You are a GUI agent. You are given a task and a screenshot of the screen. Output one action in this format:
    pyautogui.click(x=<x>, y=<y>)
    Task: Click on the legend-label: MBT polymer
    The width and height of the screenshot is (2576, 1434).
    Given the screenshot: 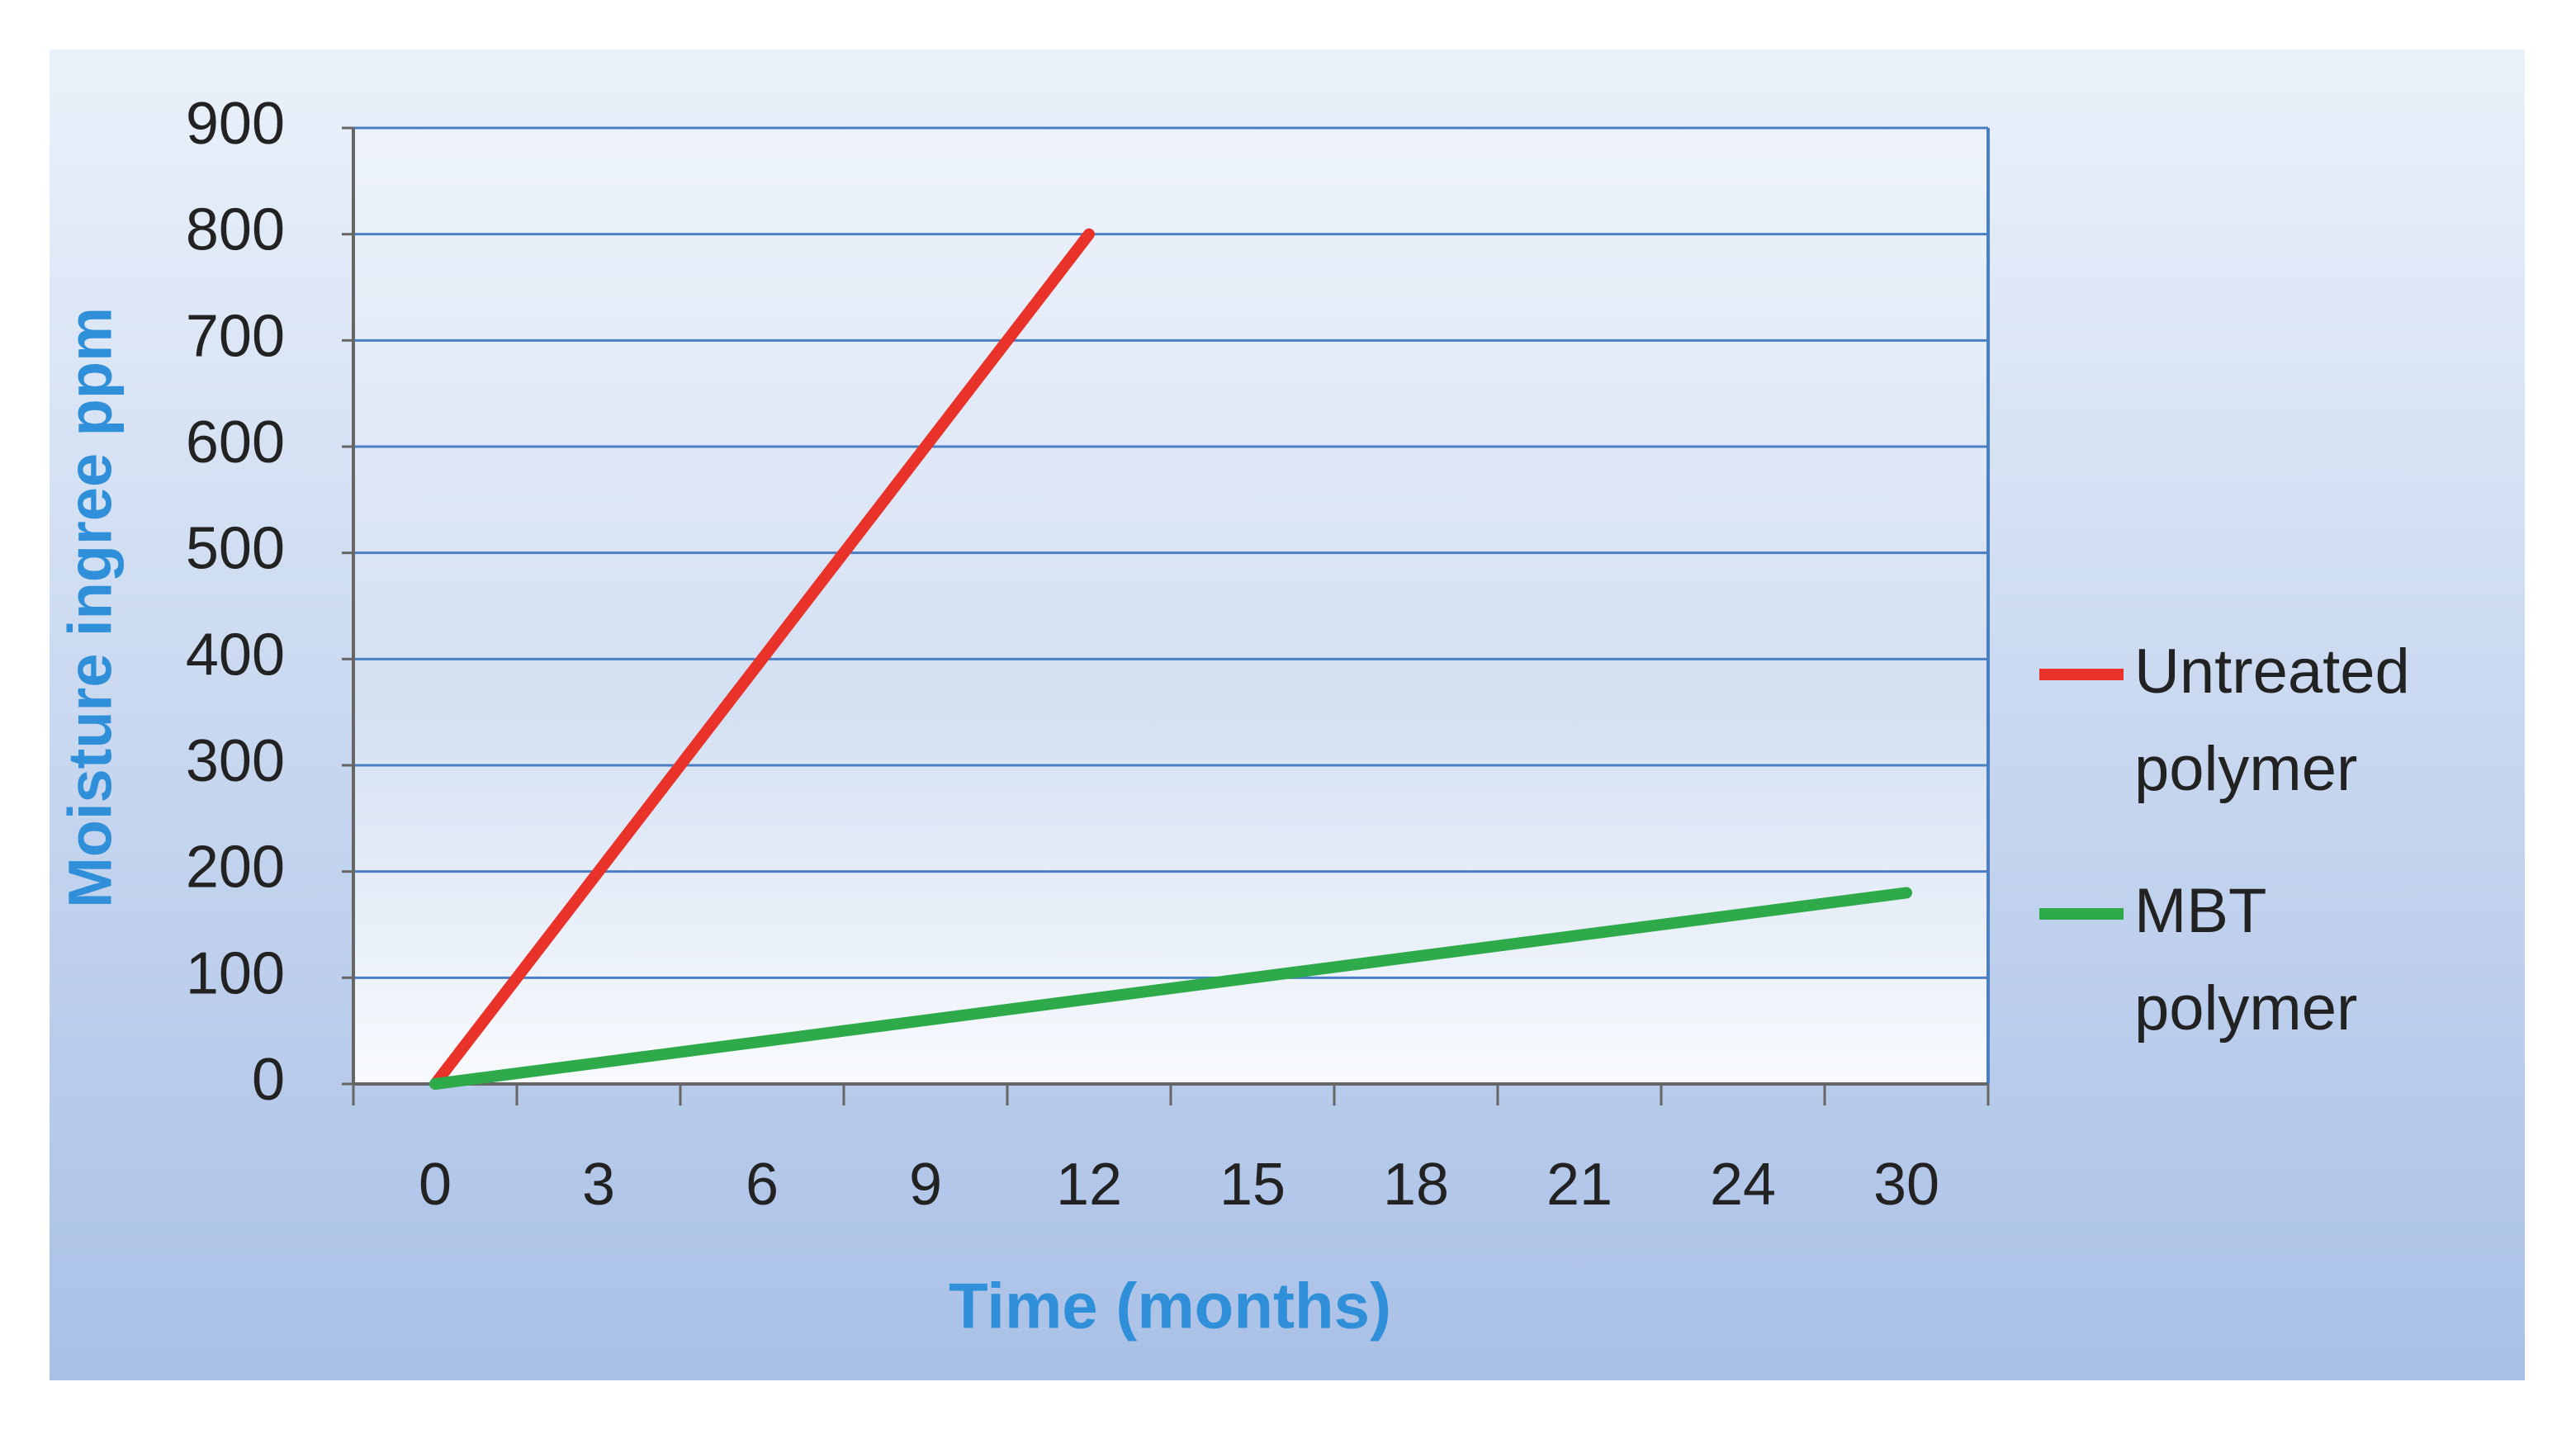 What is the action you would take?
    pyautogui.click(x=2246, y=960)
    